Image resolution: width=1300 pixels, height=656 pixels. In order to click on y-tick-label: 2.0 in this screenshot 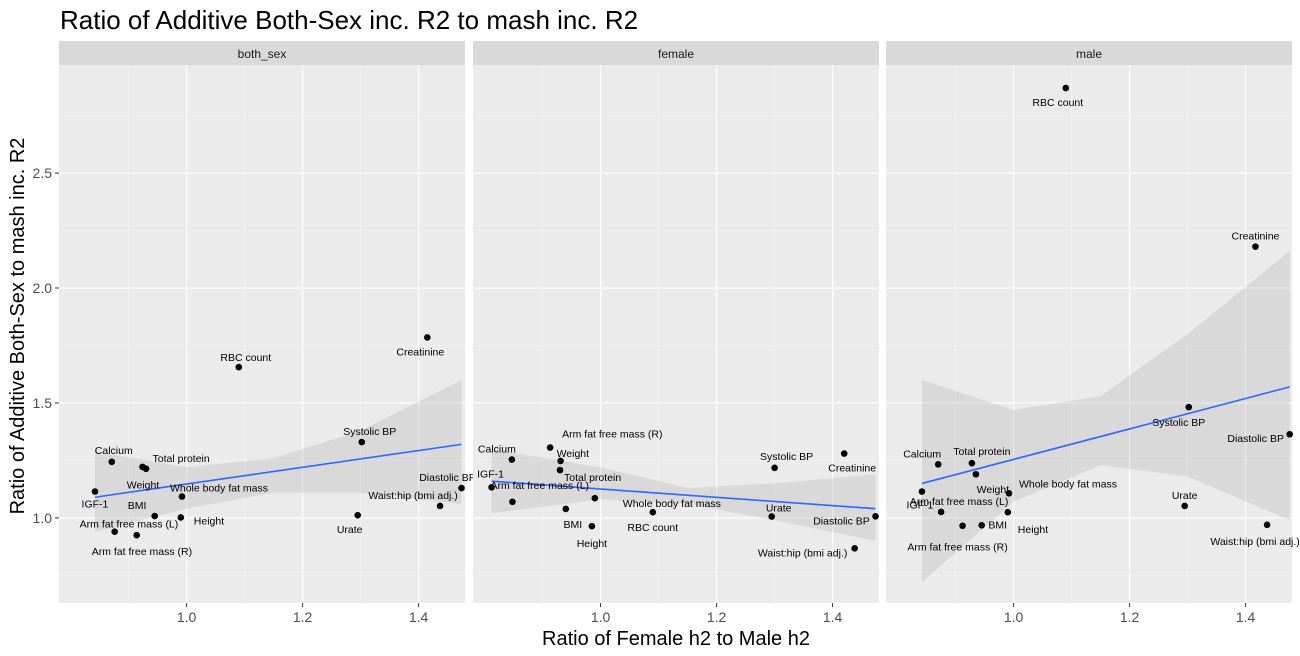, I will do `click(43, 288)`.